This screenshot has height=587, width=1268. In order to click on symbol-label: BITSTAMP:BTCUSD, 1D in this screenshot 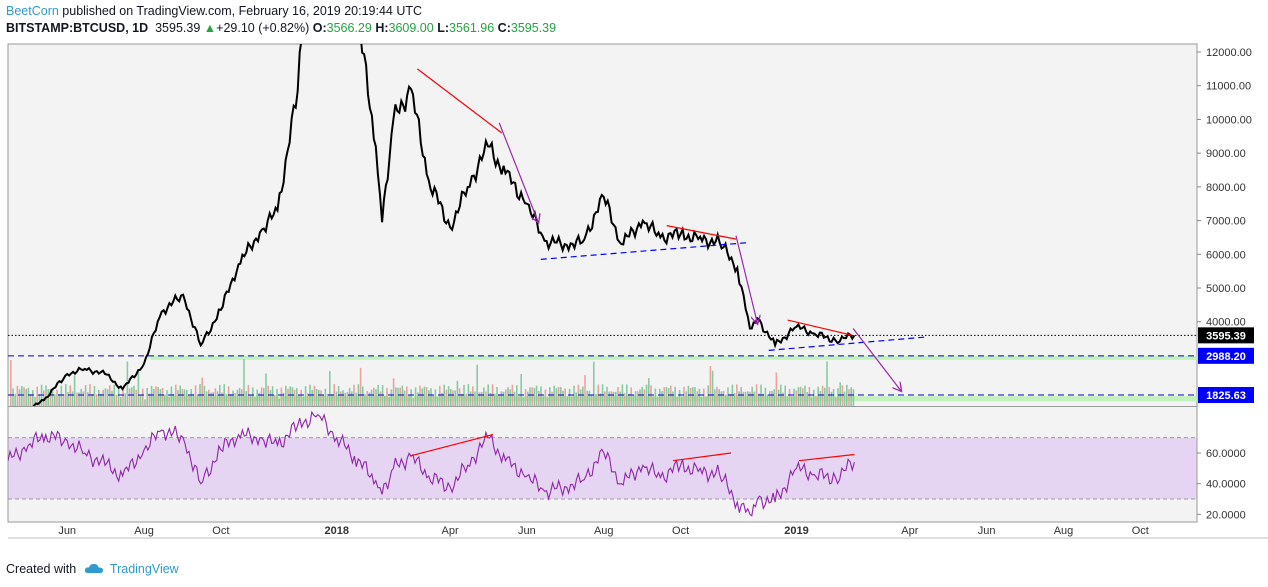, I will do `click(77, 28)`.